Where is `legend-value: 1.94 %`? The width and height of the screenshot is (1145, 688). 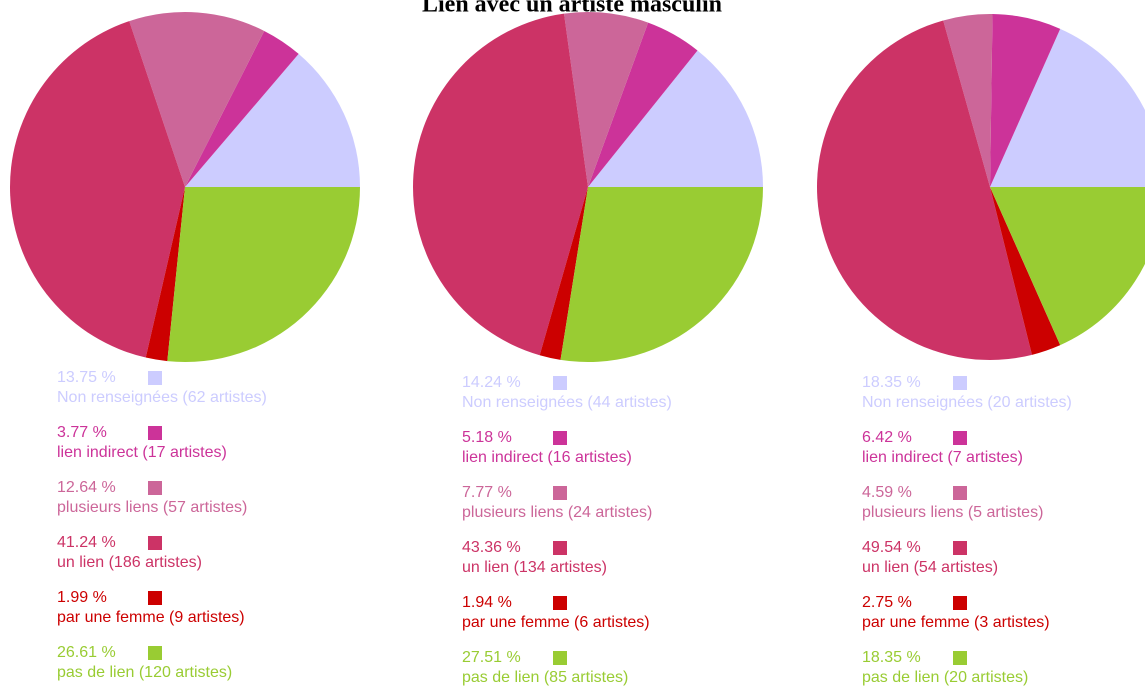 legend-value: 1.94 % is located at coordinates (487, 602).